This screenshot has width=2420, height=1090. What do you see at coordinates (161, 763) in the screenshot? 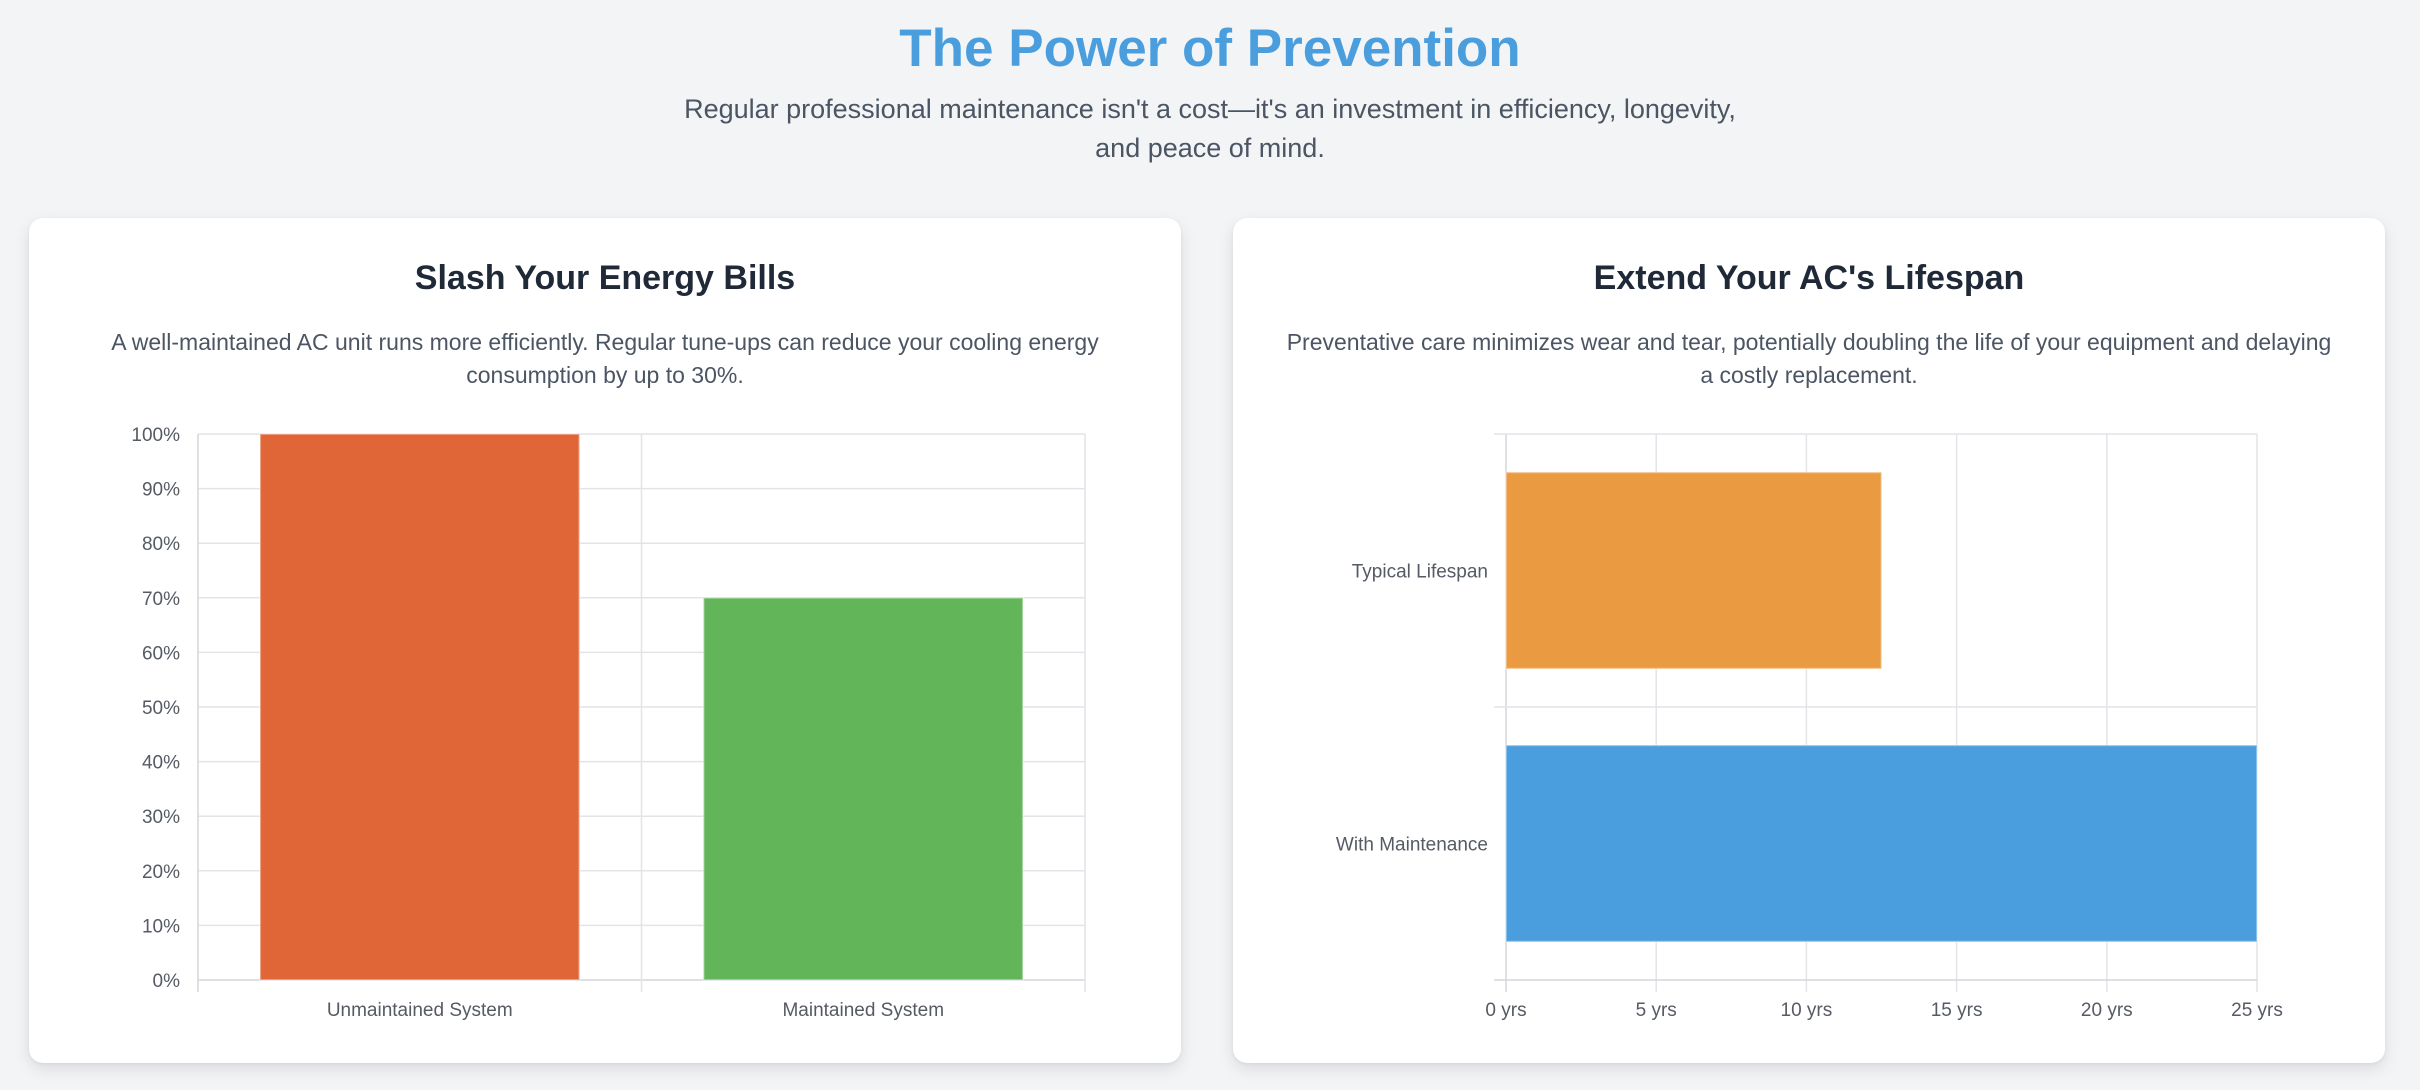
I see `y-tick-label: 40%` at bounding box center [161, 763].